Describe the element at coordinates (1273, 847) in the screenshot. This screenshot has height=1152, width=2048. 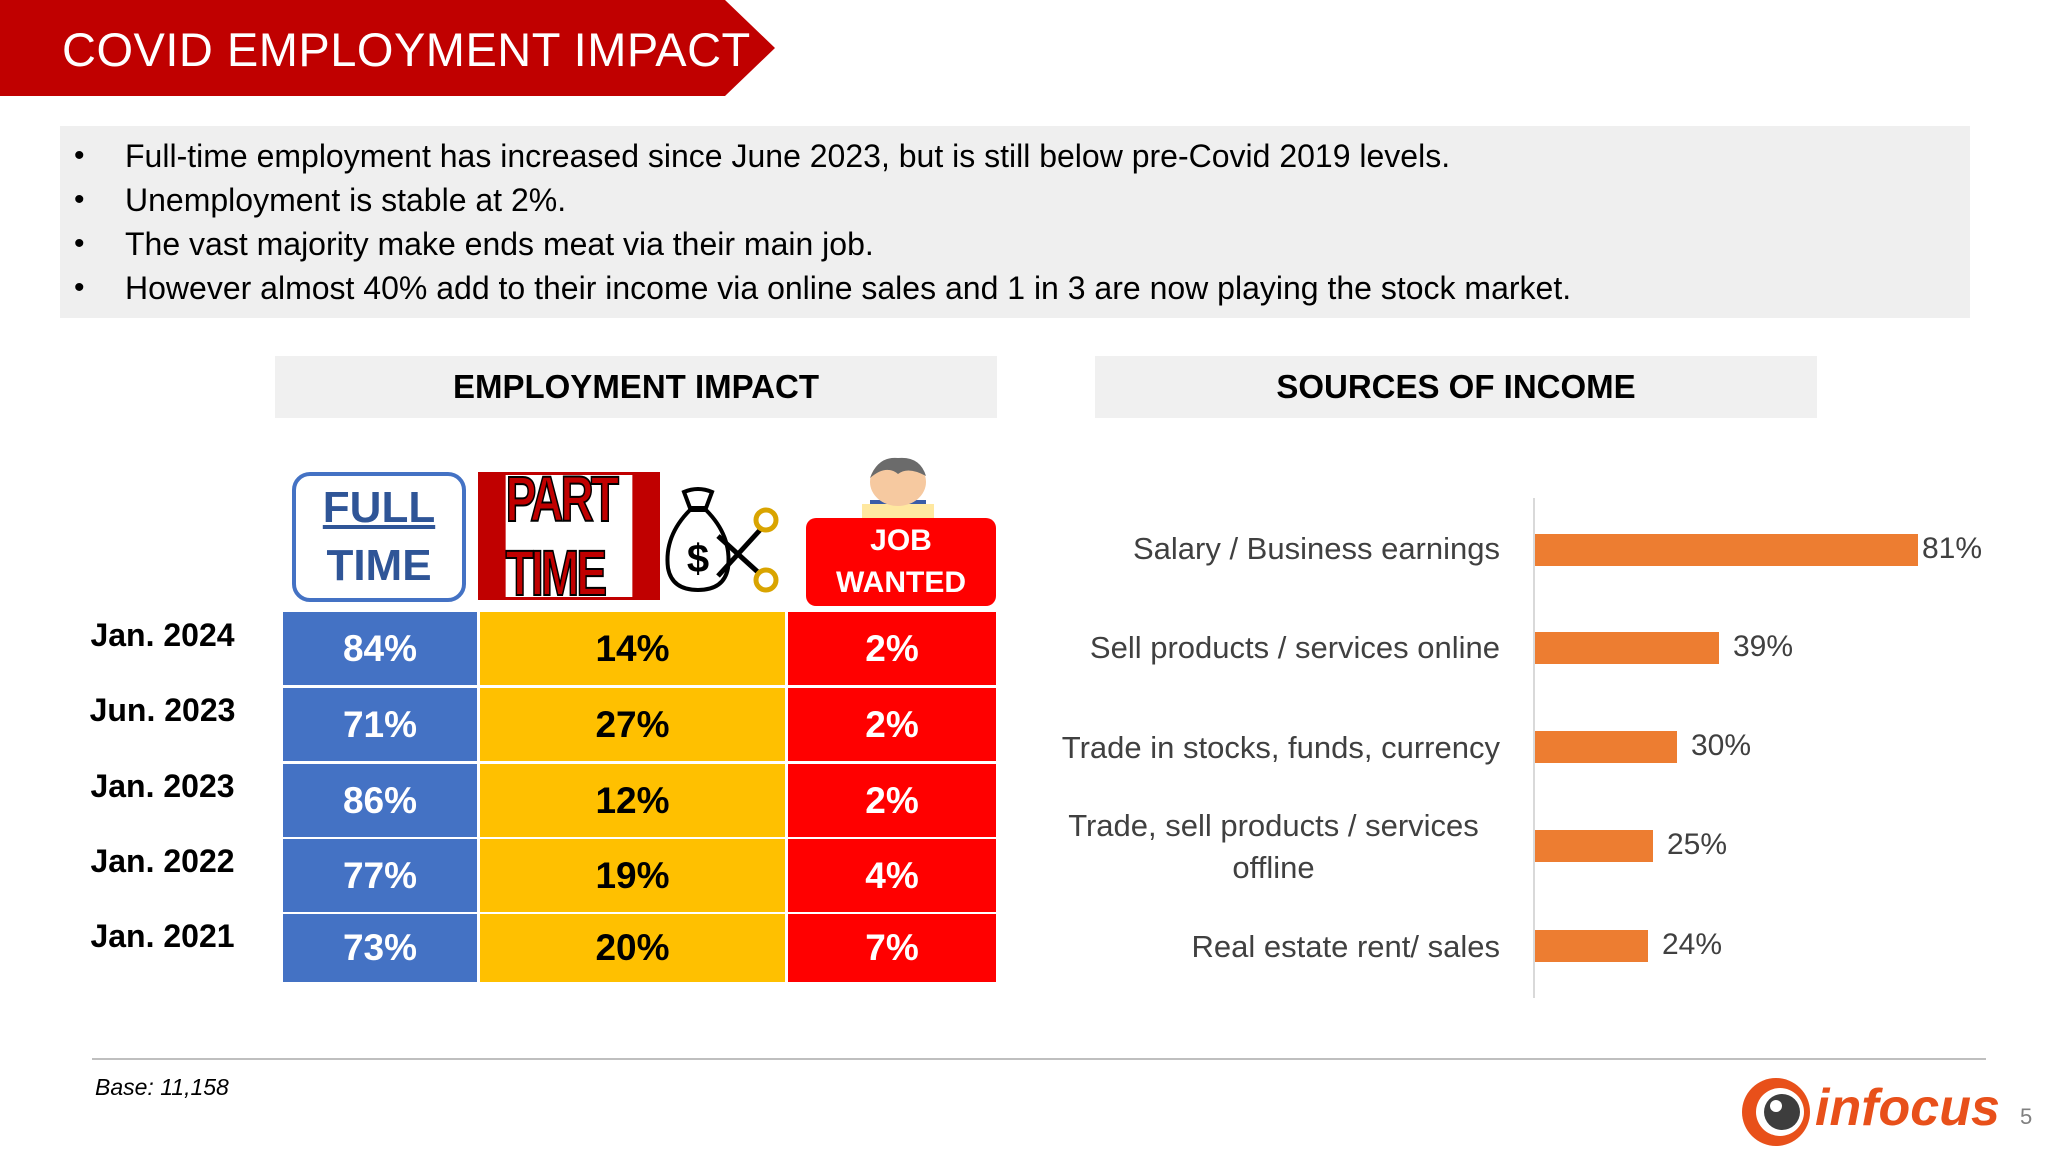
I see `income-category-label: Trade, sell products / services offline` at that location.